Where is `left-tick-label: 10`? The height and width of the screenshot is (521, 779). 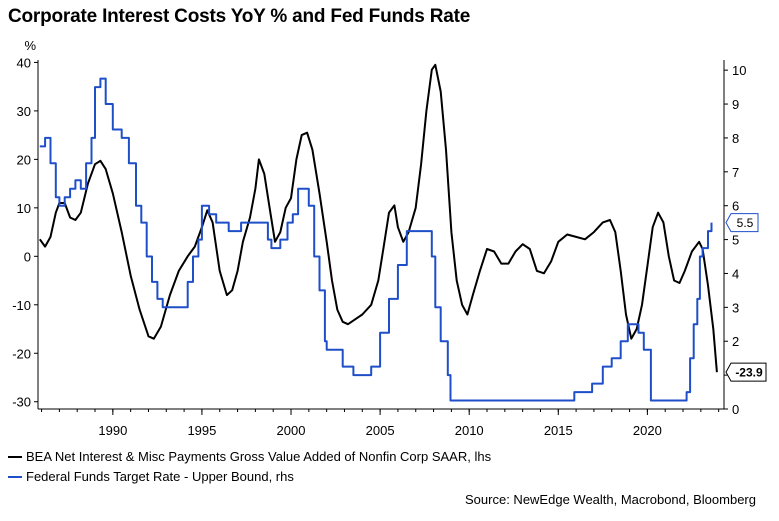 left-tick-label: 10 is located at coordinates (24, 208).